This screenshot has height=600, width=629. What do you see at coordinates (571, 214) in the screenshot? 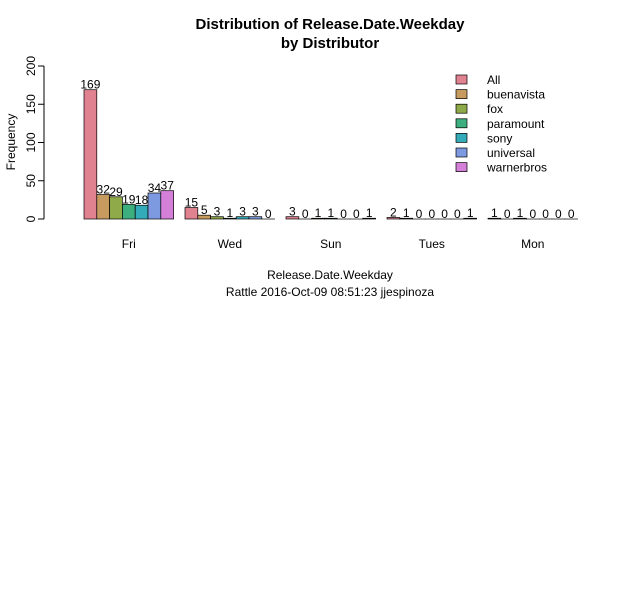
I see `data-label-mon-warnerbros: 0` at bounding box center [571, 214].